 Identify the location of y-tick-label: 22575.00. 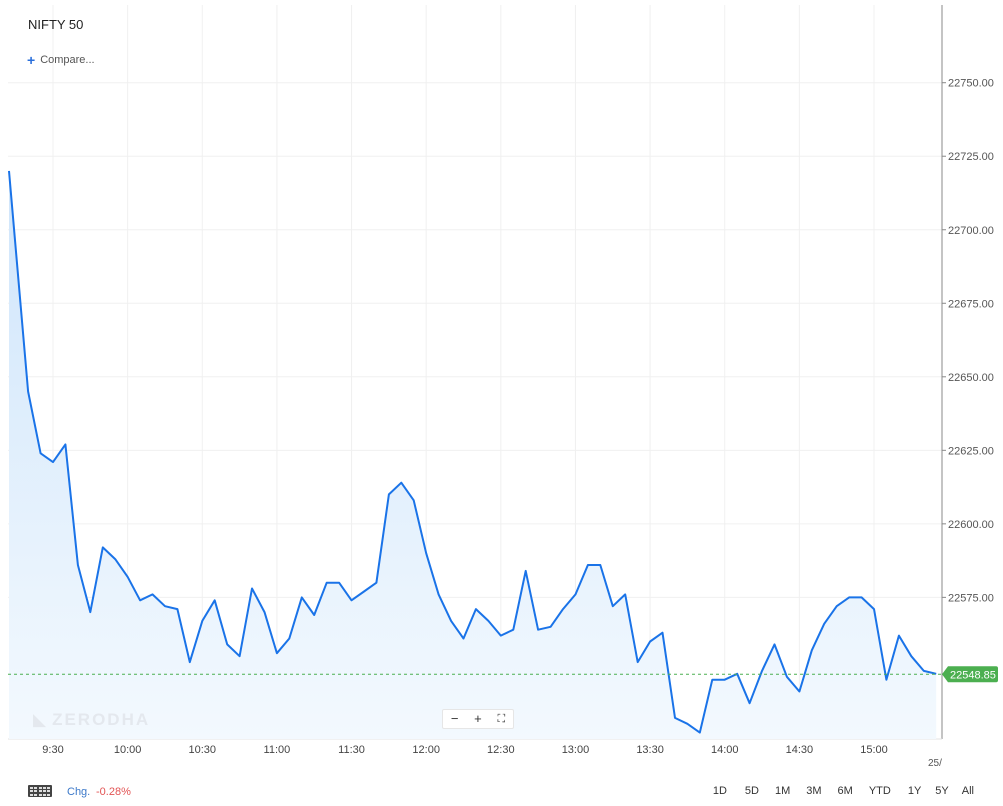
(971, 598).